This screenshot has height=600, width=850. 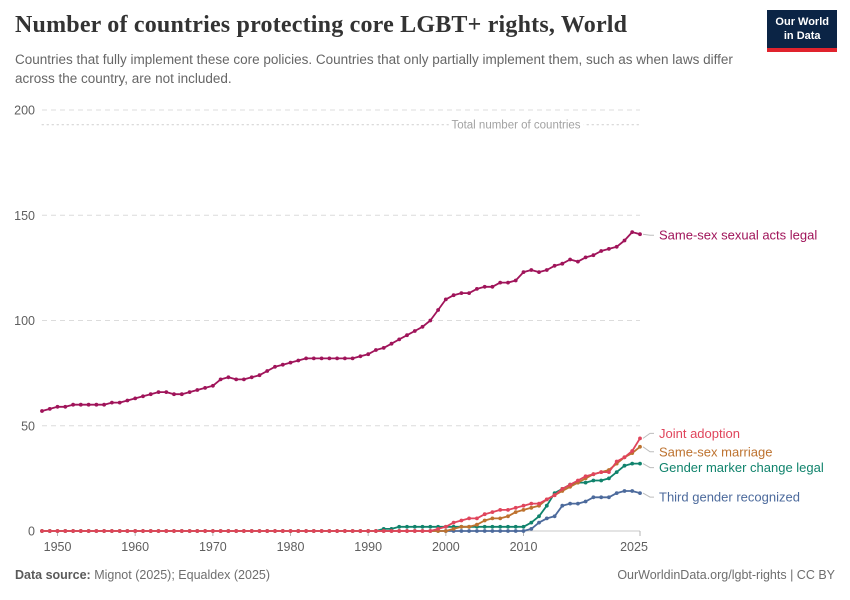 What do you see at coordinates (729, 497) in the screenshot?
I see `series-label-third-gender-recognized: Third gender recognized` at bounding box center [729, 497].